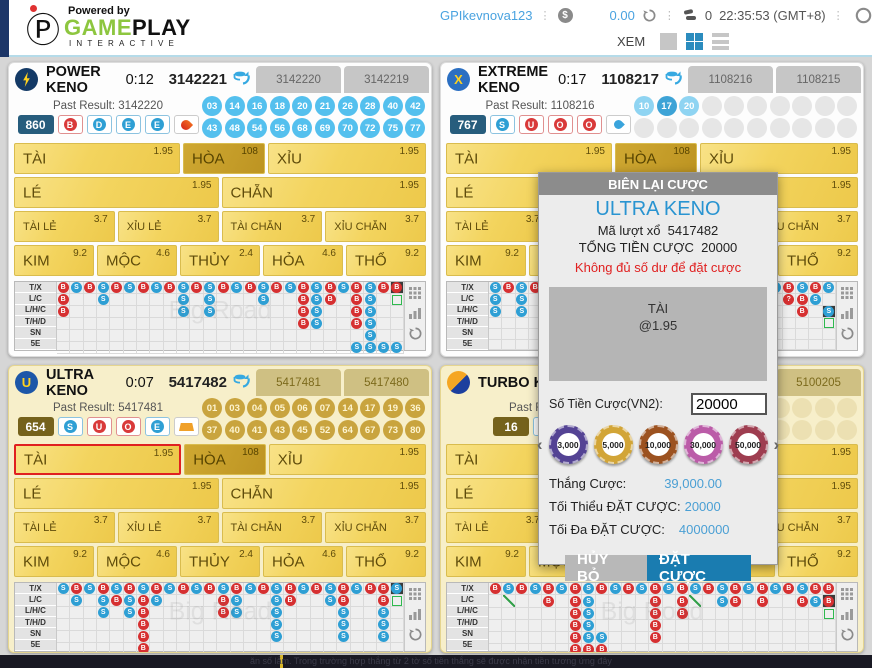  What do you see at coordinates (606, 568) in the screenshot?
I see `cancel-button: HỦY BỎ` at bounding box center [606, 568].